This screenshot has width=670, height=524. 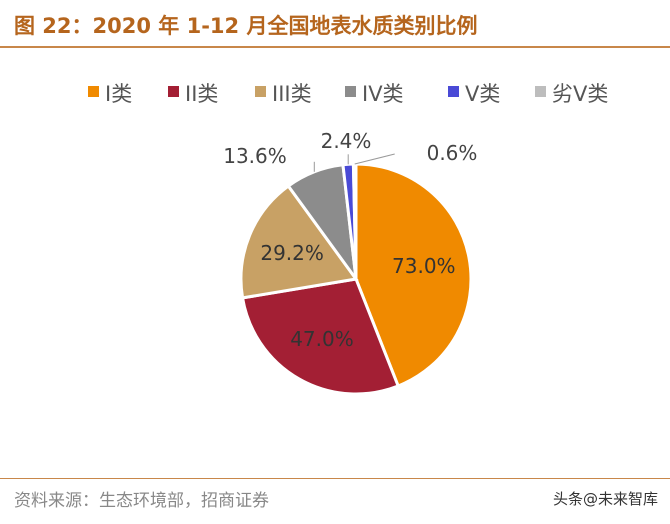 What do you see at coordinates (424, 266) in the screenshot?
I see `data-label: 73.0%` at bounding box center [424, 266].